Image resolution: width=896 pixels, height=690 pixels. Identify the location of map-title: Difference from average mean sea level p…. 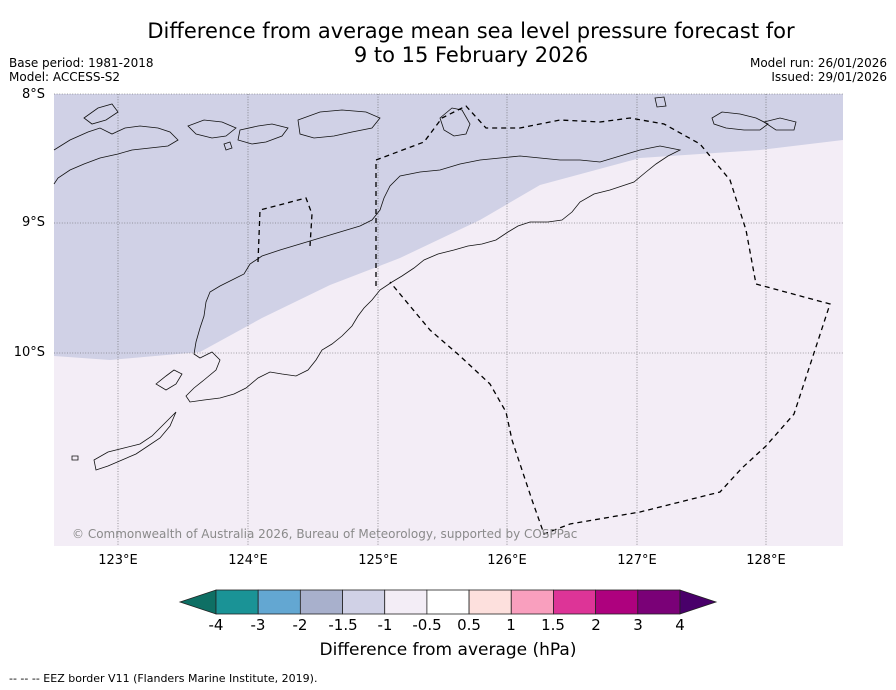
(448, 43).